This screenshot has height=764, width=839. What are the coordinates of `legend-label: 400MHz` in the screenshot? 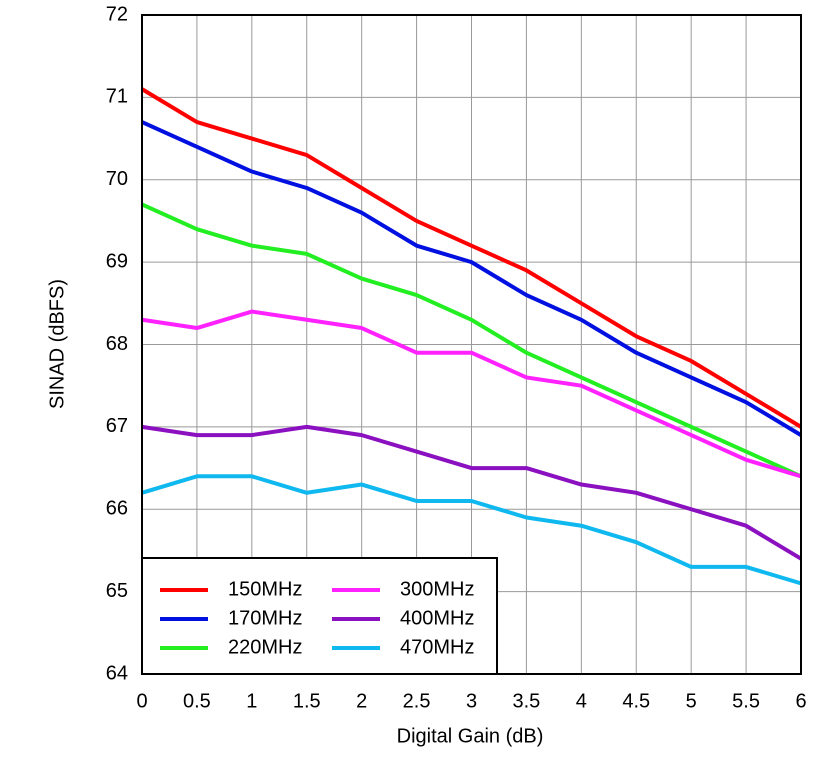 It's located at (437, 618).